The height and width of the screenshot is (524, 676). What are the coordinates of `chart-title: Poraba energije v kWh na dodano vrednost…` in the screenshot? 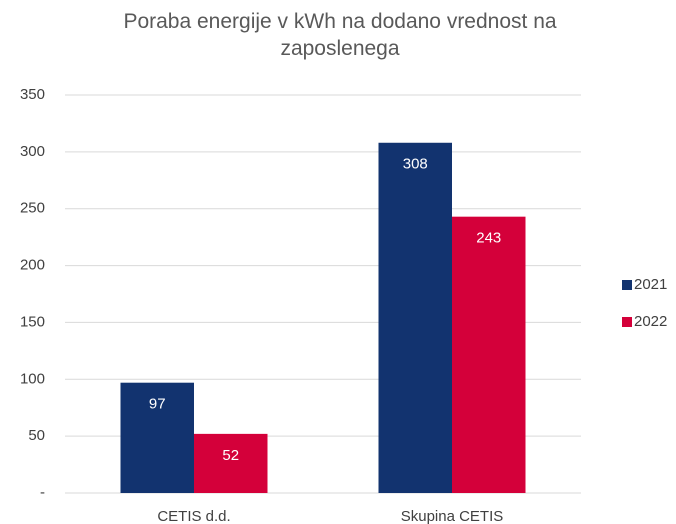 It's located at (340, 35).